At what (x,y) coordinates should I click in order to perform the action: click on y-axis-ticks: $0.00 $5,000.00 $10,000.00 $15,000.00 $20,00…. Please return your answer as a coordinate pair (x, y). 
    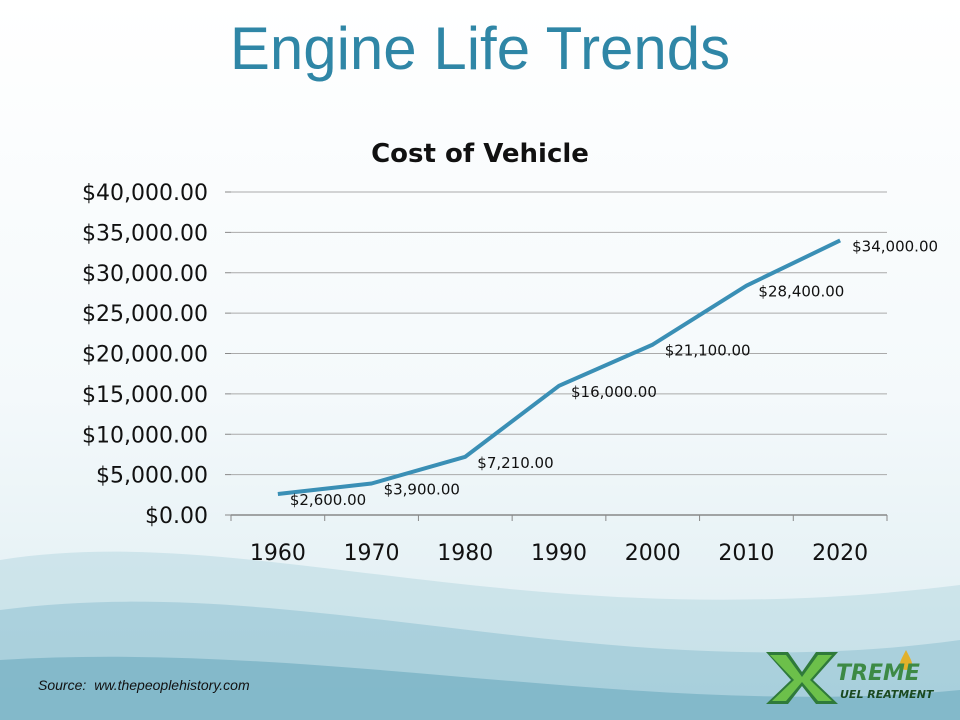
    Looking at the image, I should click on (145, 355).